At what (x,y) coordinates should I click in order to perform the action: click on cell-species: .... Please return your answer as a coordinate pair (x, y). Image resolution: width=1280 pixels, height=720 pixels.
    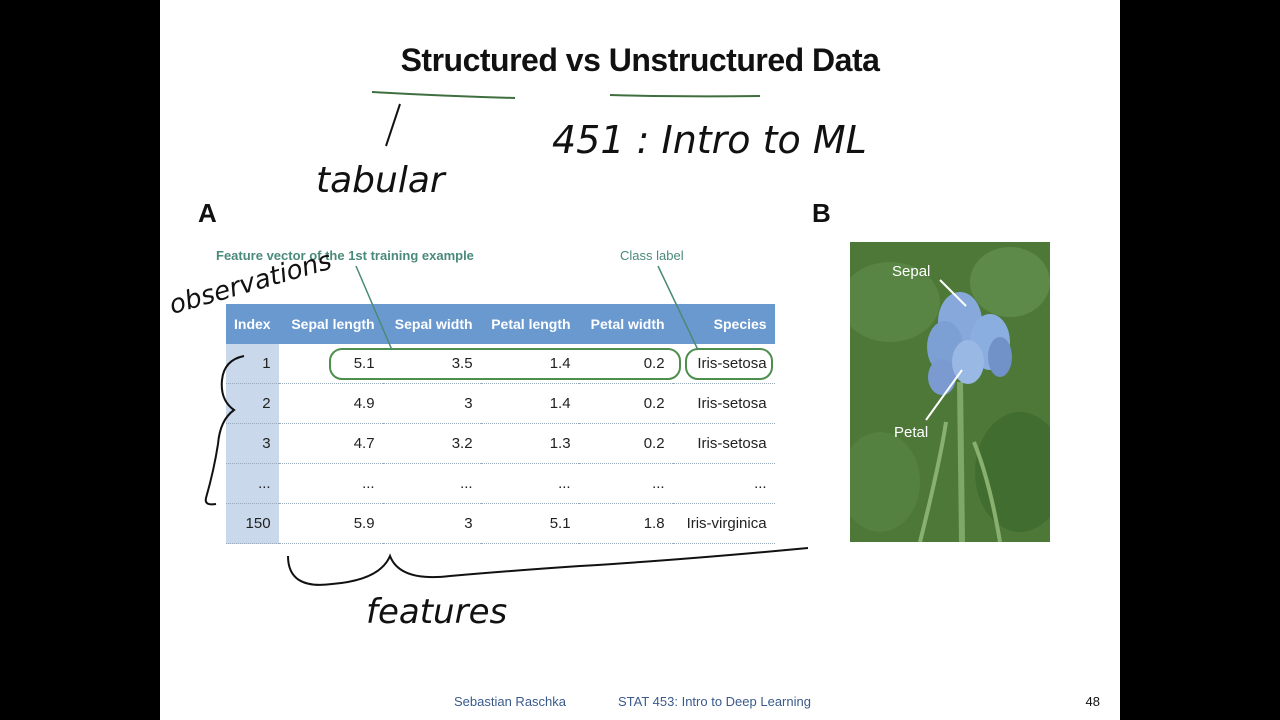
    Looking at the image, I should click on (723, 483).